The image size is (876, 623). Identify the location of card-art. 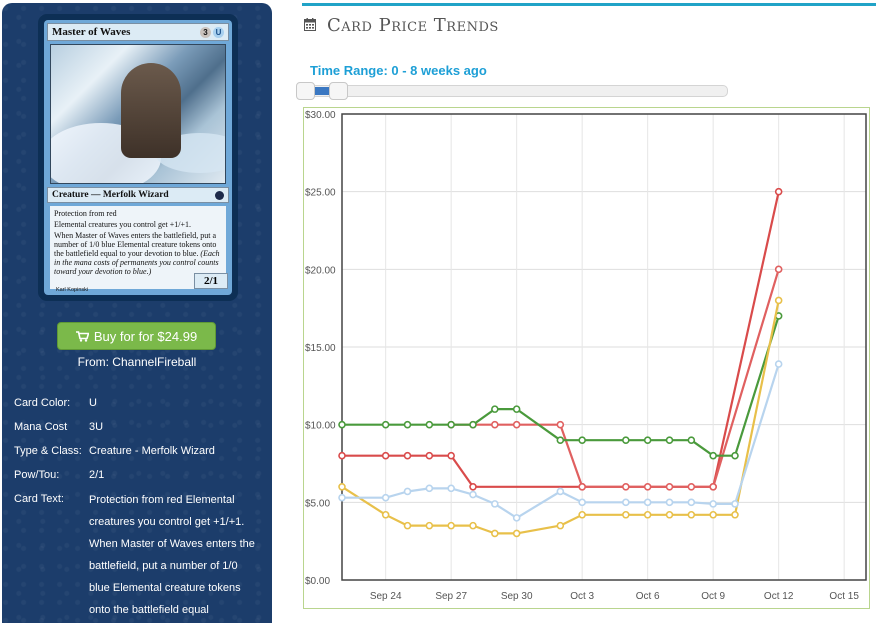
(138, 114).